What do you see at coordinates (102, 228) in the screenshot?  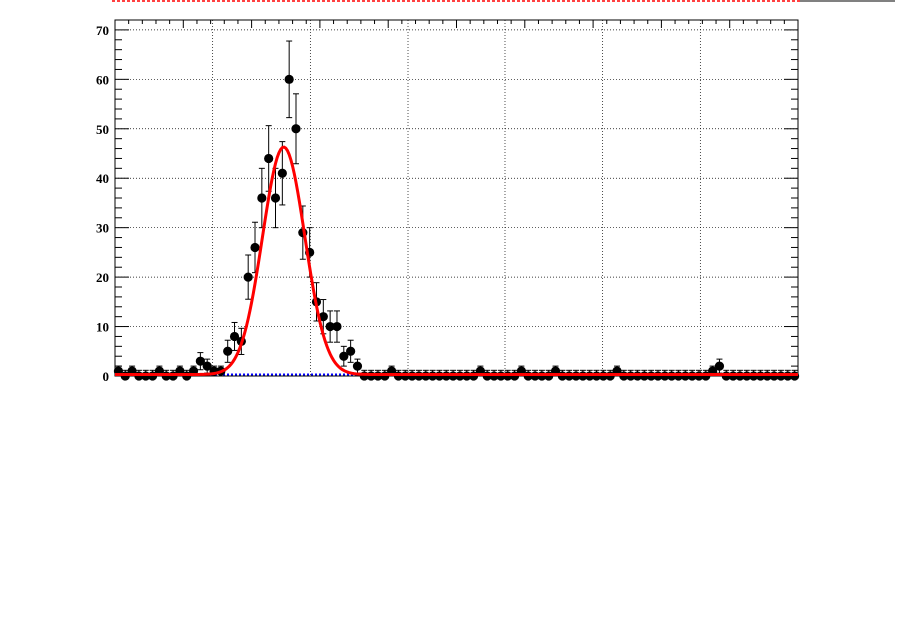 I see `y-tick-label: 30` at bounding box center [102, 228].